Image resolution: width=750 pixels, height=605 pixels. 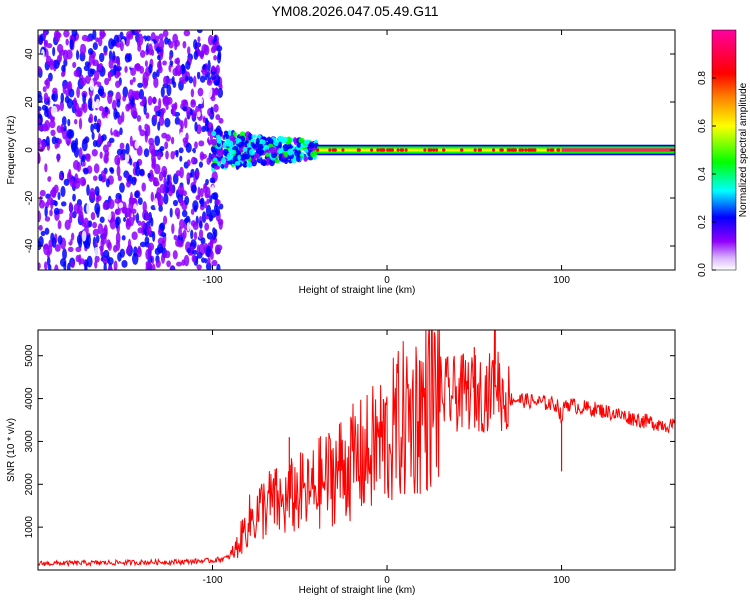 What do you see at coordinates (29, 102) in the screenshot?
I see `spectrogram-y-tick-label: 20` at bounding box center [29, 102].